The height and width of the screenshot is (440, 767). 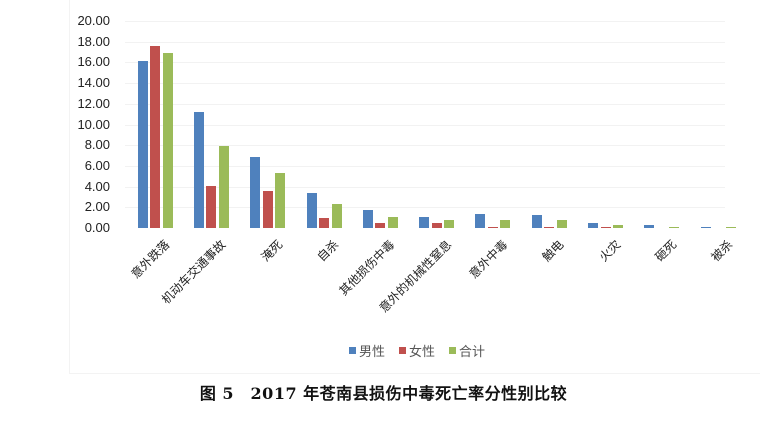 I want to click on x-axis-label: 意外中毒, so click(x=488, y=259).